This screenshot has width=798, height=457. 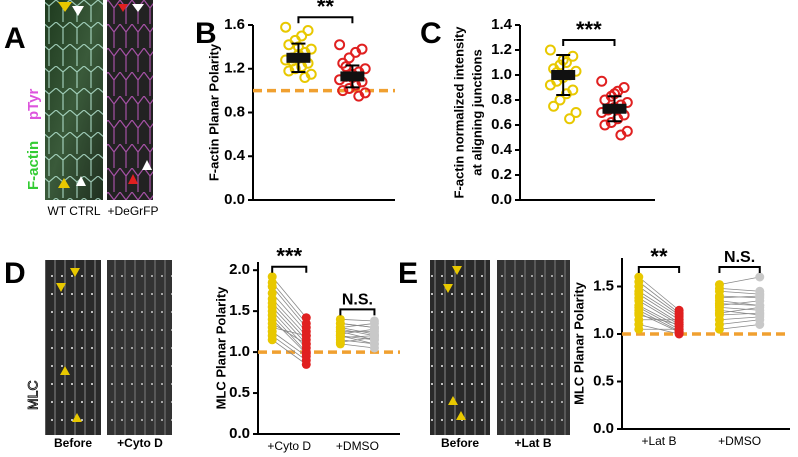 What do you see at coordinates (501, 124) in the screenshot?
I see `y-tick-label: 0.6` at bounding box center [501, 124].